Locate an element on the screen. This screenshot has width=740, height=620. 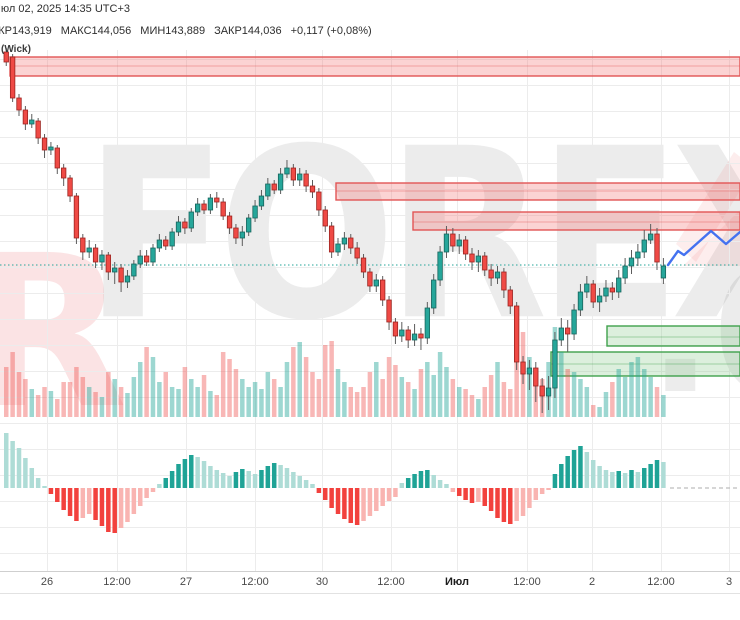
forecast-line is located at coordinates (703, 248).